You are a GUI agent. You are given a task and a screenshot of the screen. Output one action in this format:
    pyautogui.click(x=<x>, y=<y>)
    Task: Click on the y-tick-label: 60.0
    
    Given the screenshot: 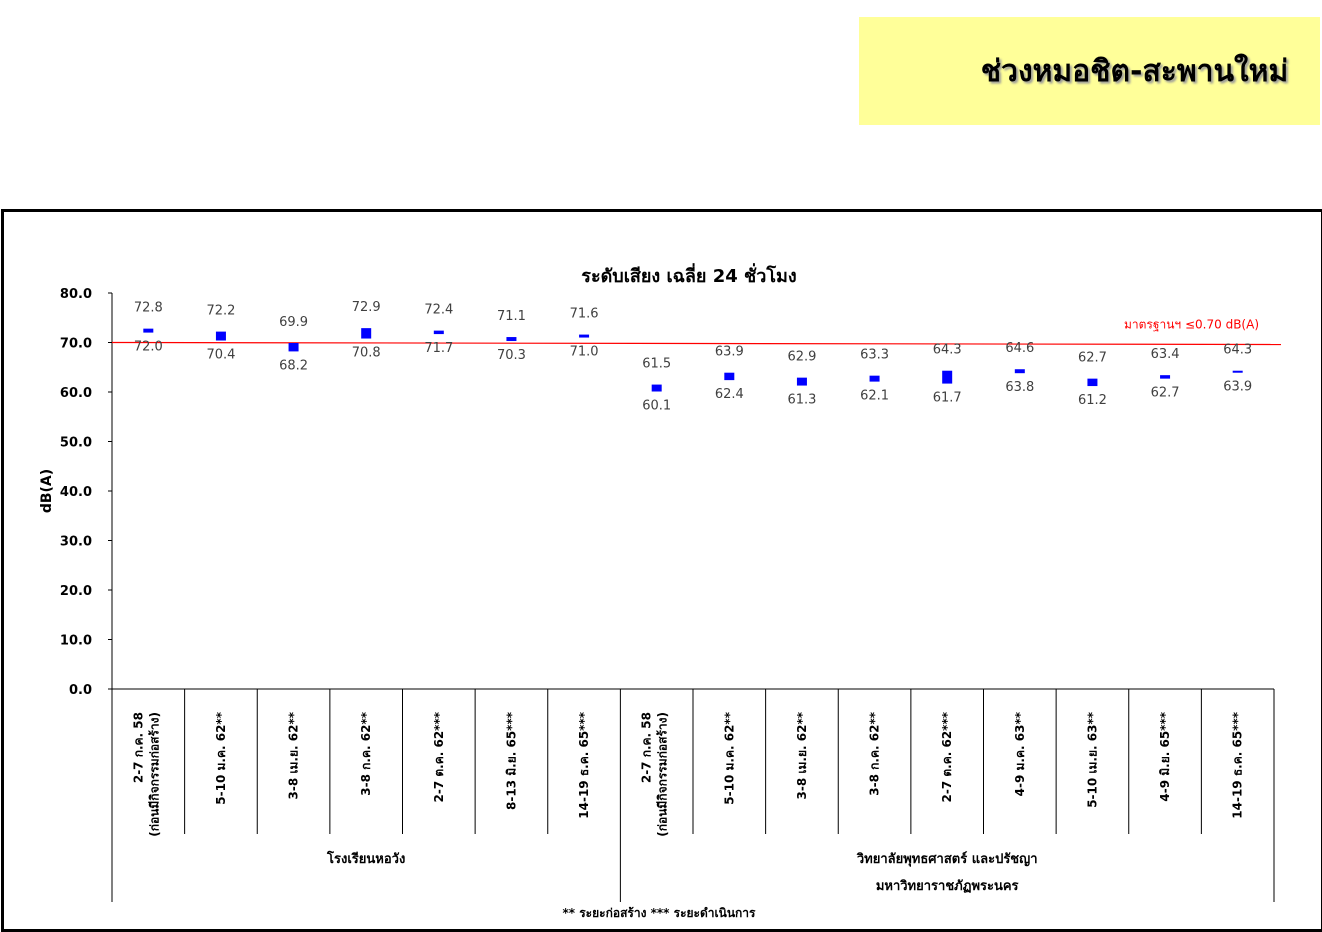 What is the action you would take?
    pyautogui.click(x=76, y=393)
    